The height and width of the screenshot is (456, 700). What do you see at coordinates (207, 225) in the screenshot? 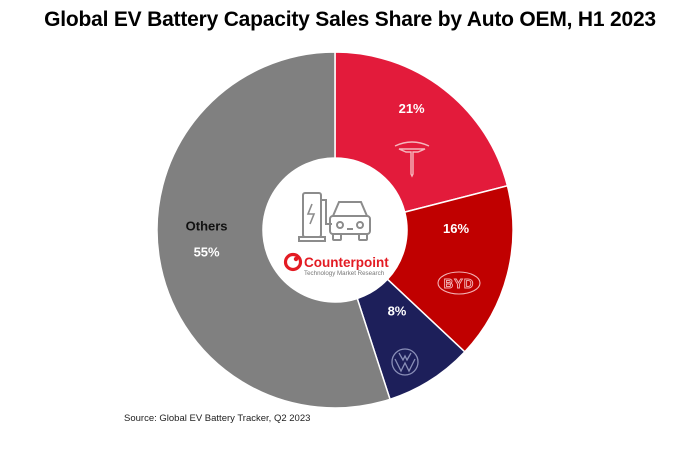
I see `slice-name-others: Others` at bounding box center [207, 225].